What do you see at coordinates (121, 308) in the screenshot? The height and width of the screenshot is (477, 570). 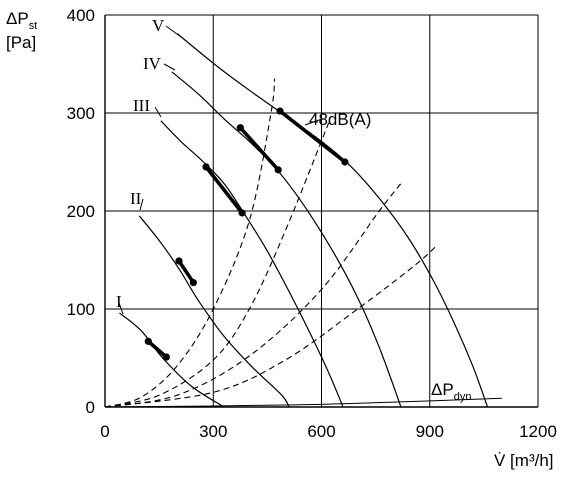 I see `curve-label-leader-i` at bounding box center [121, 308].